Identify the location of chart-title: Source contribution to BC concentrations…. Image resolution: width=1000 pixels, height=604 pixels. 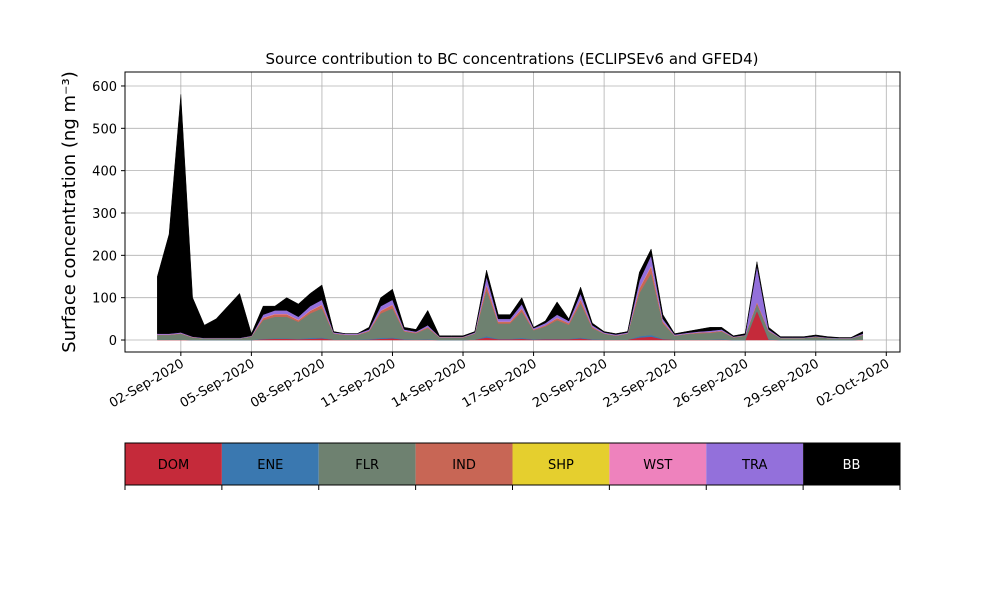
(511, 59).